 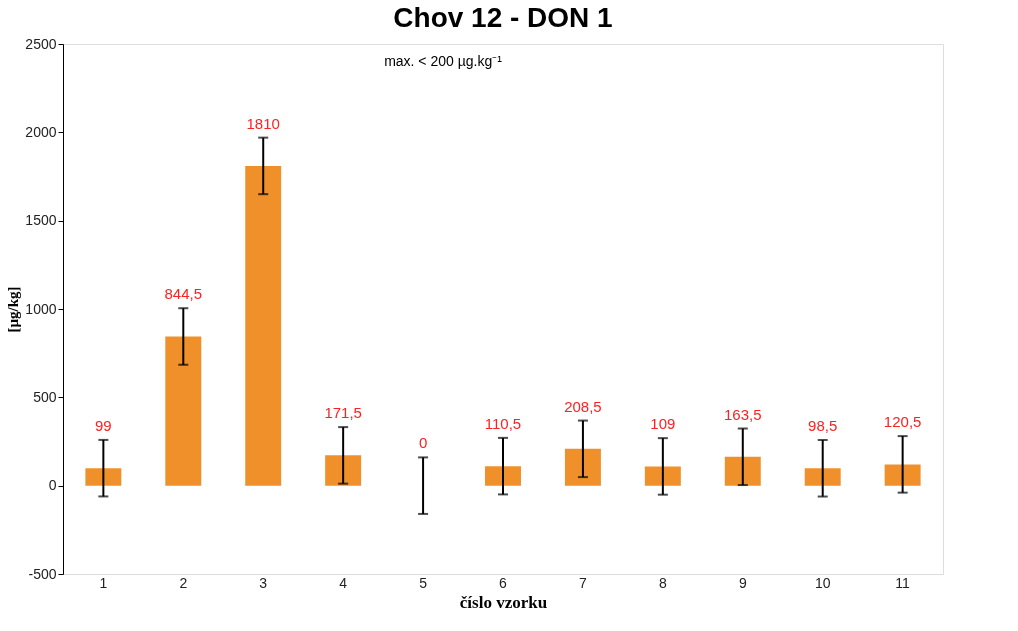 I want to click on y-tick-label: 1500, so click(x=41, y=220).